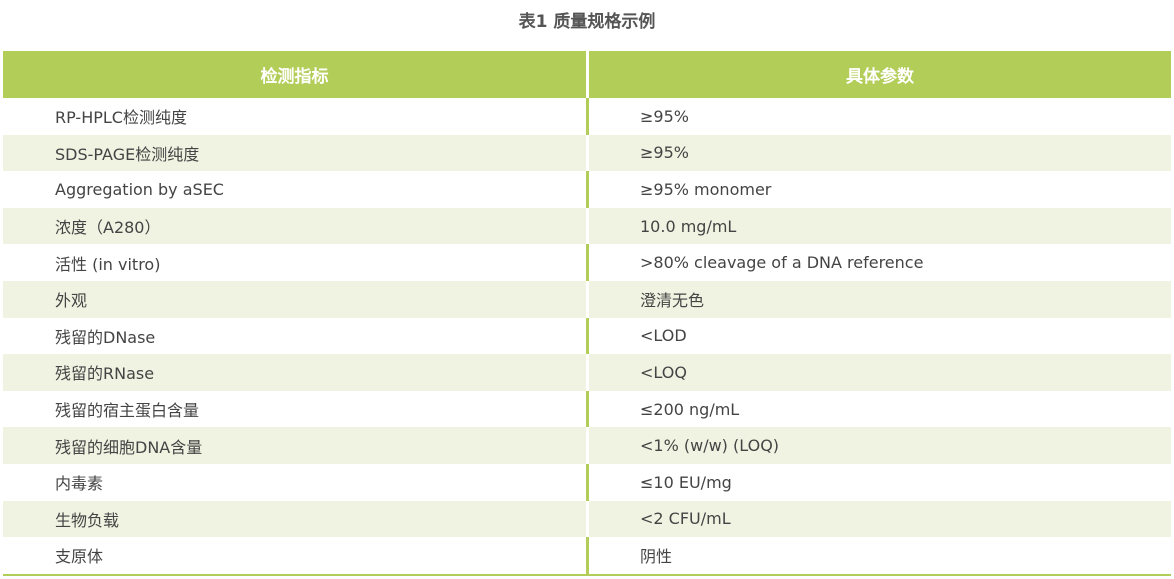 This screenshot has width=1174, height=579. Describe the element at coordinates (108, 264) in the screenshot. I see `cell-item: 活性 (in vitro)` at that location.